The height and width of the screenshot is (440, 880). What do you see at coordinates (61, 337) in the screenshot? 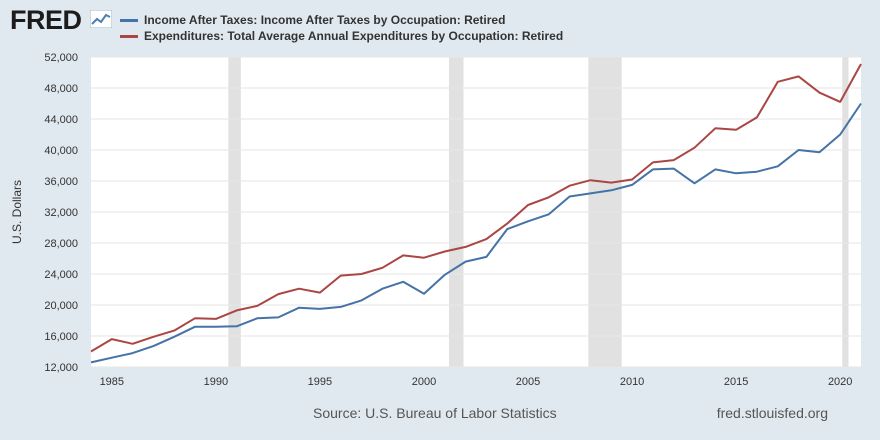
I see `y-tick-label: 16,000` at bounding box center [61, 337].